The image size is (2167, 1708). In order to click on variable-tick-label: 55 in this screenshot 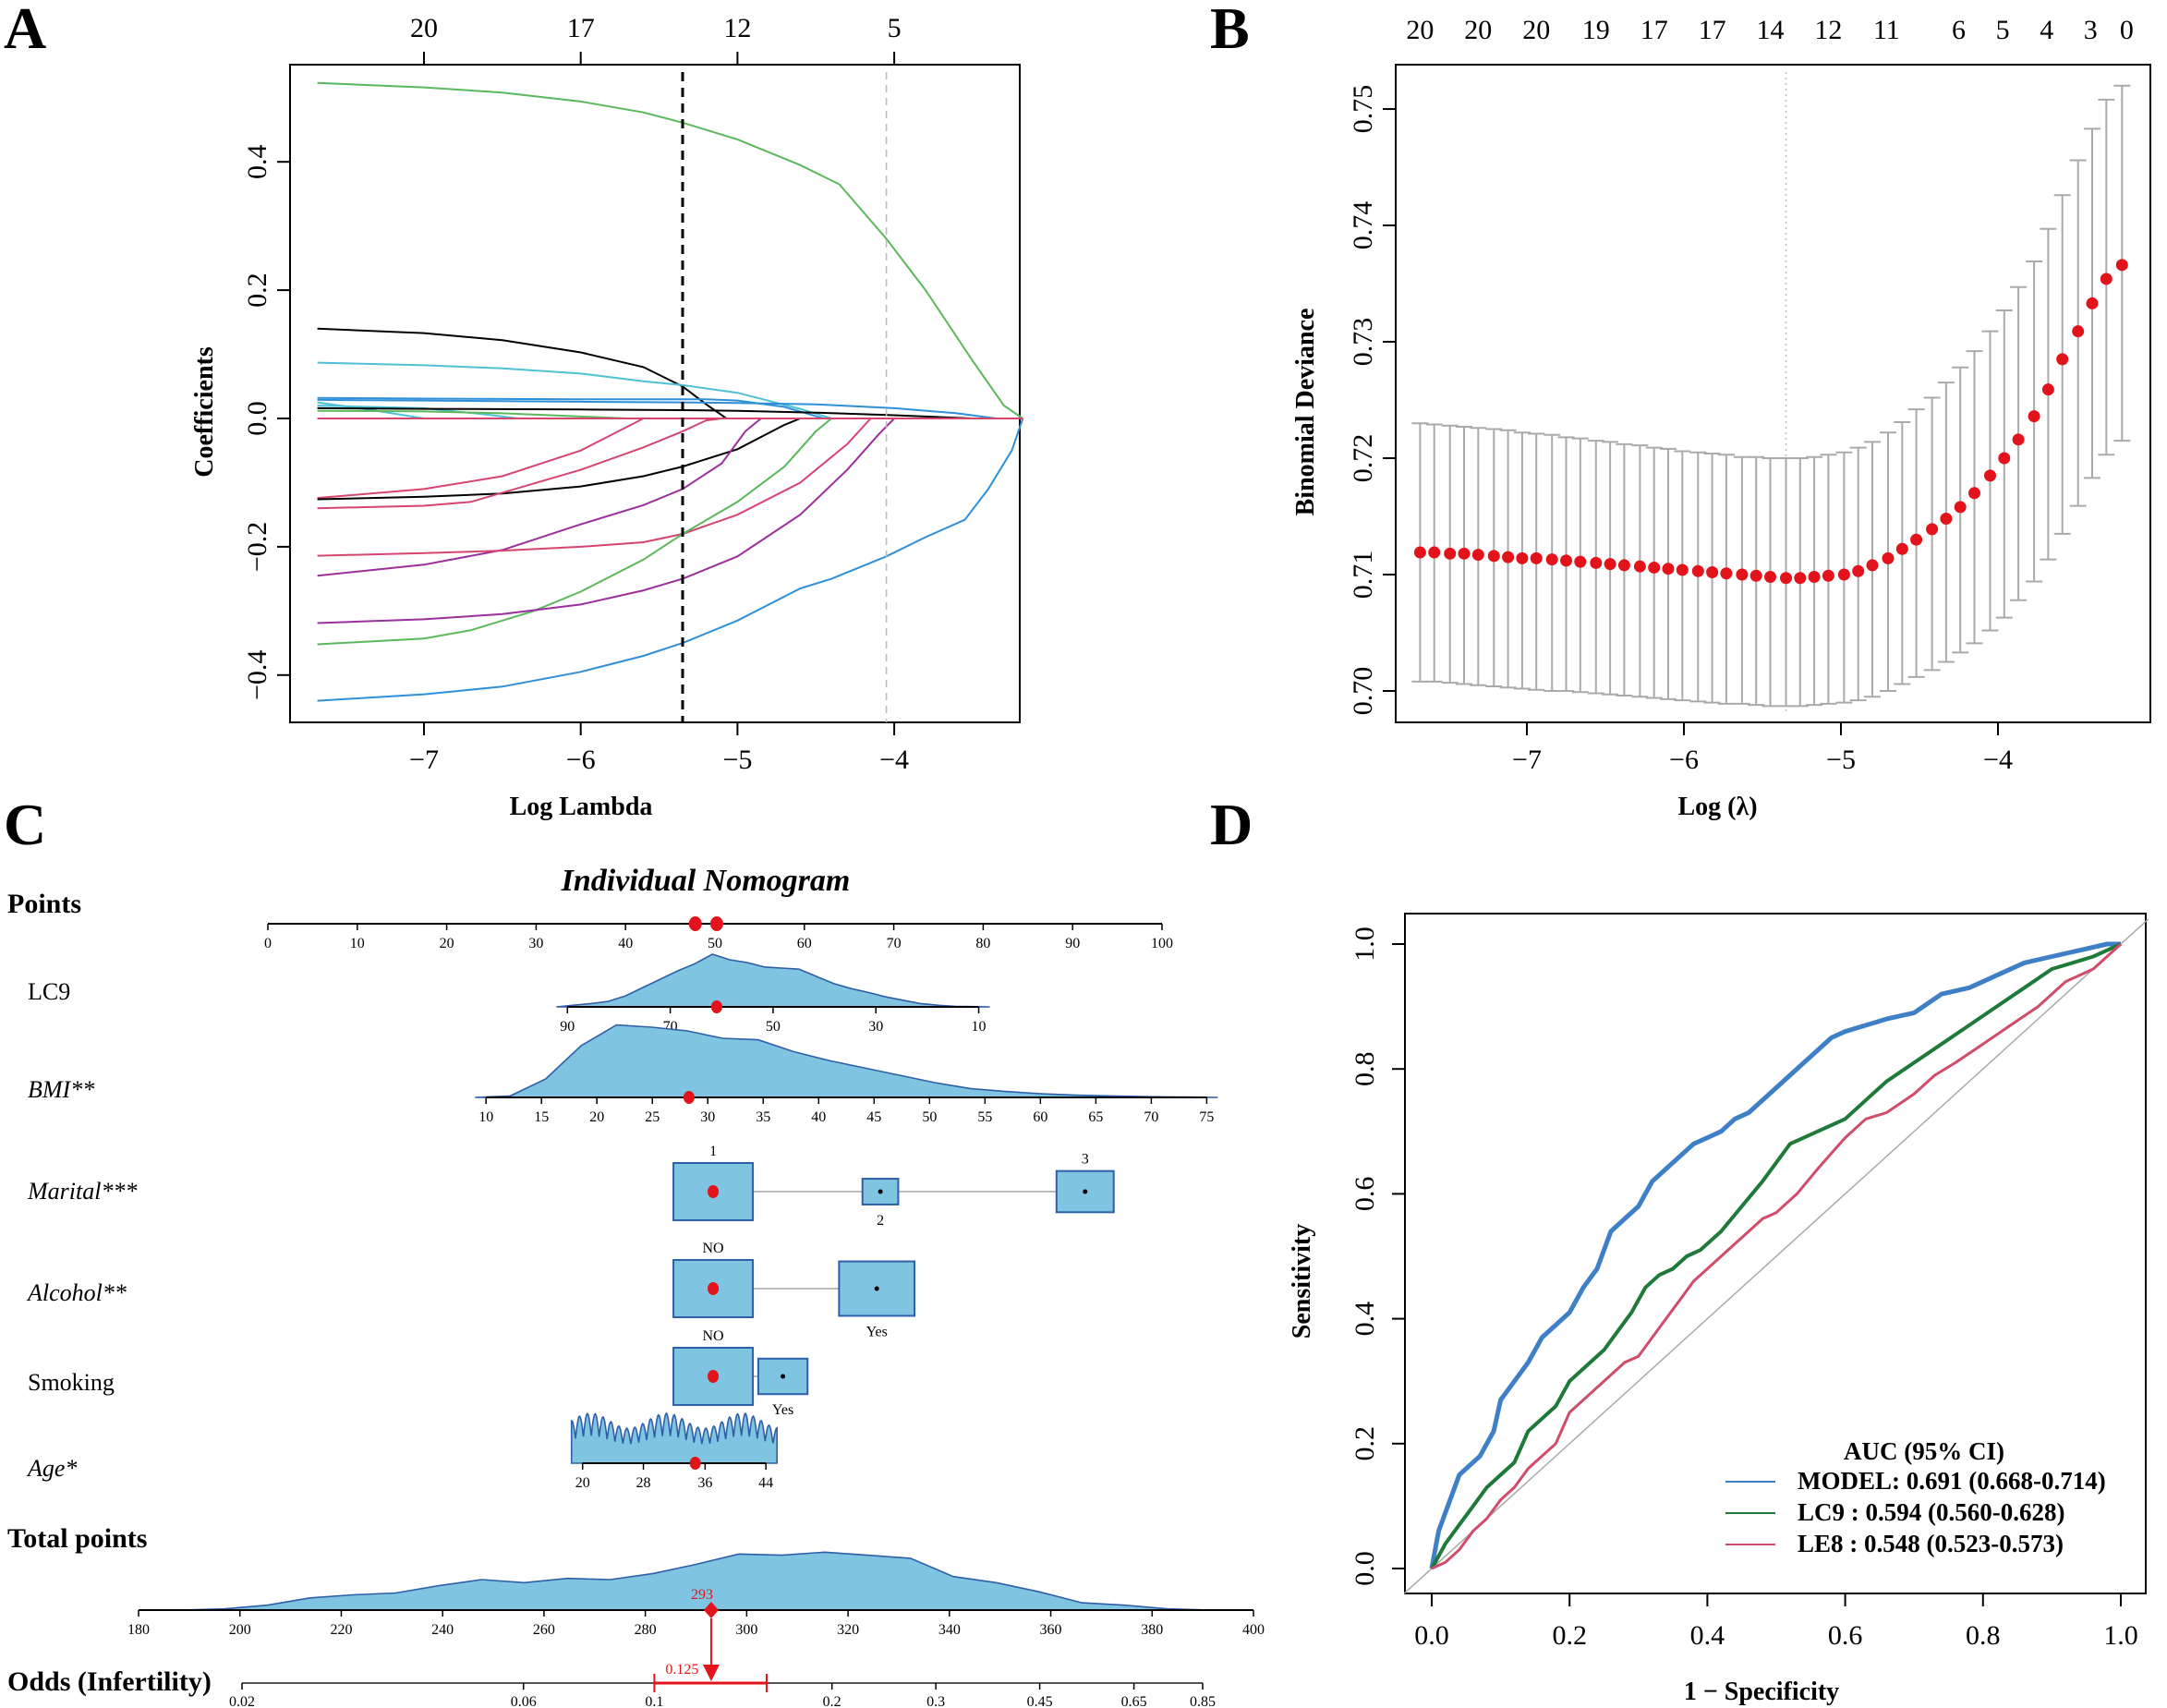, I will do `click(984, 1117)`.